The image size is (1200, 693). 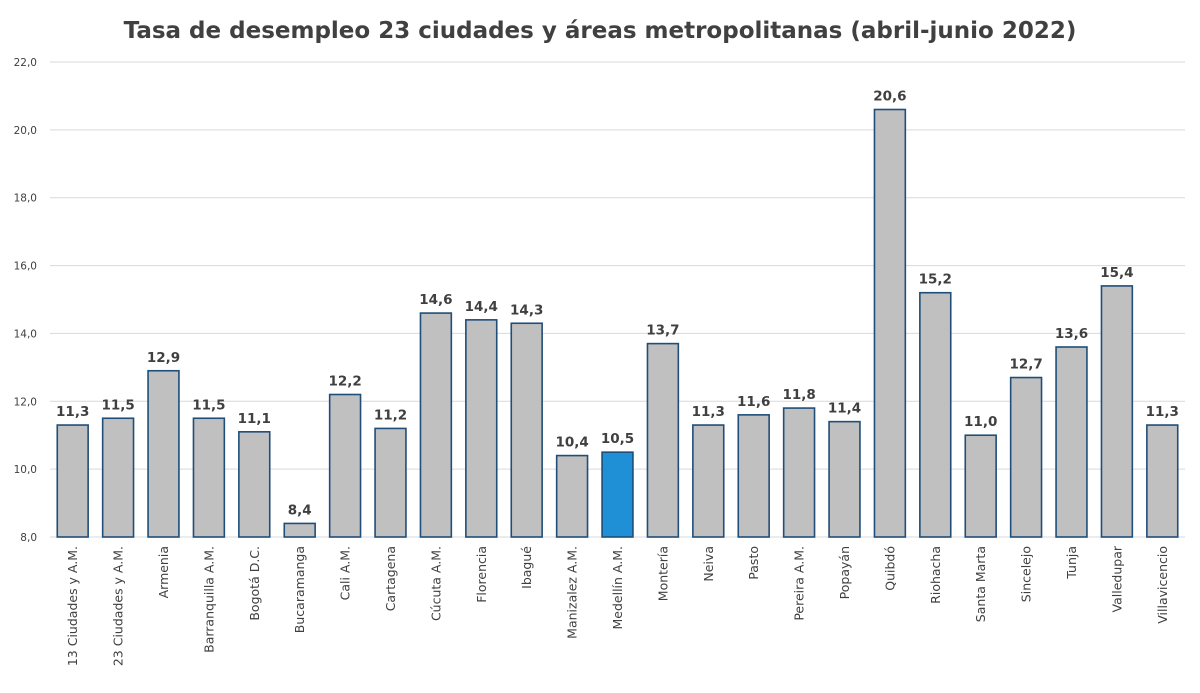 I want to click on x-tick-label: Florencia, so click(x=481, y=574).